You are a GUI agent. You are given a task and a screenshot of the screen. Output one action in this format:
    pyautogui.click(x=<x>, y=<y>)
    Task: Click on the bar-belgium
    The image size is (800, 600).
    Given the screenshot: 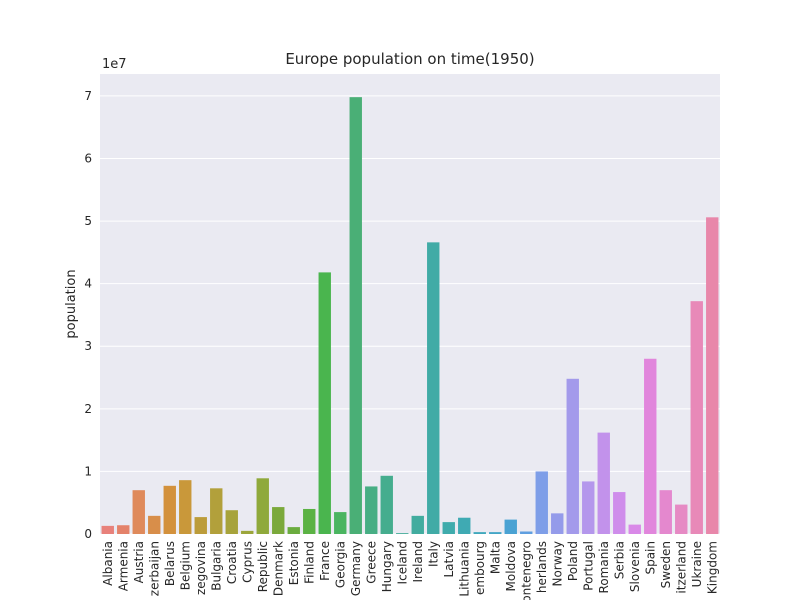 What is the action you would take?
    pyautogui.click(x=185, y=507)
    